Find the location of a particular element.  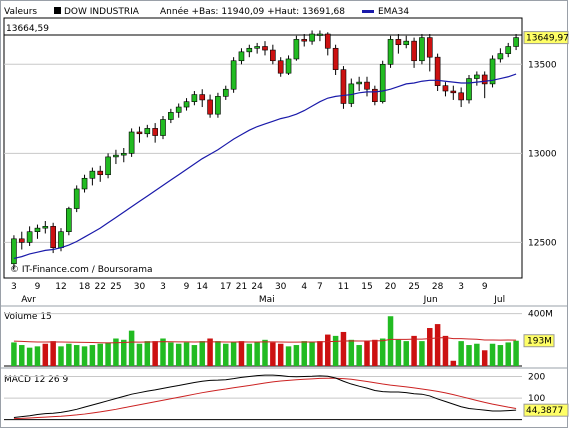

x-day-label: 11 is located at coordinates (343, 287).